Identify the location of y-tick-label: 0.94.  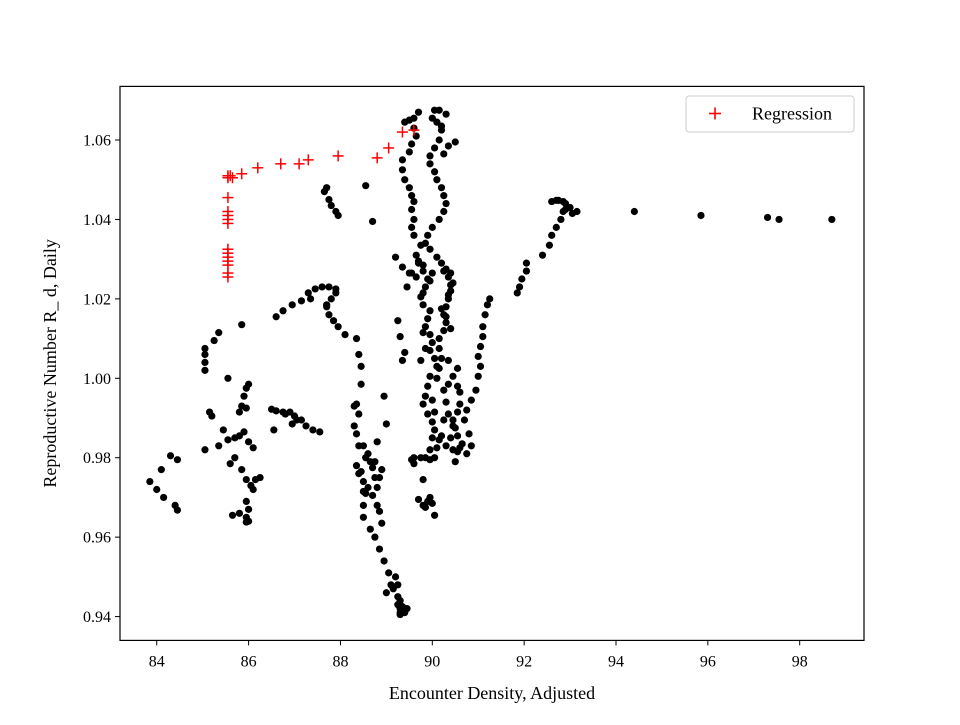
(97, 617).